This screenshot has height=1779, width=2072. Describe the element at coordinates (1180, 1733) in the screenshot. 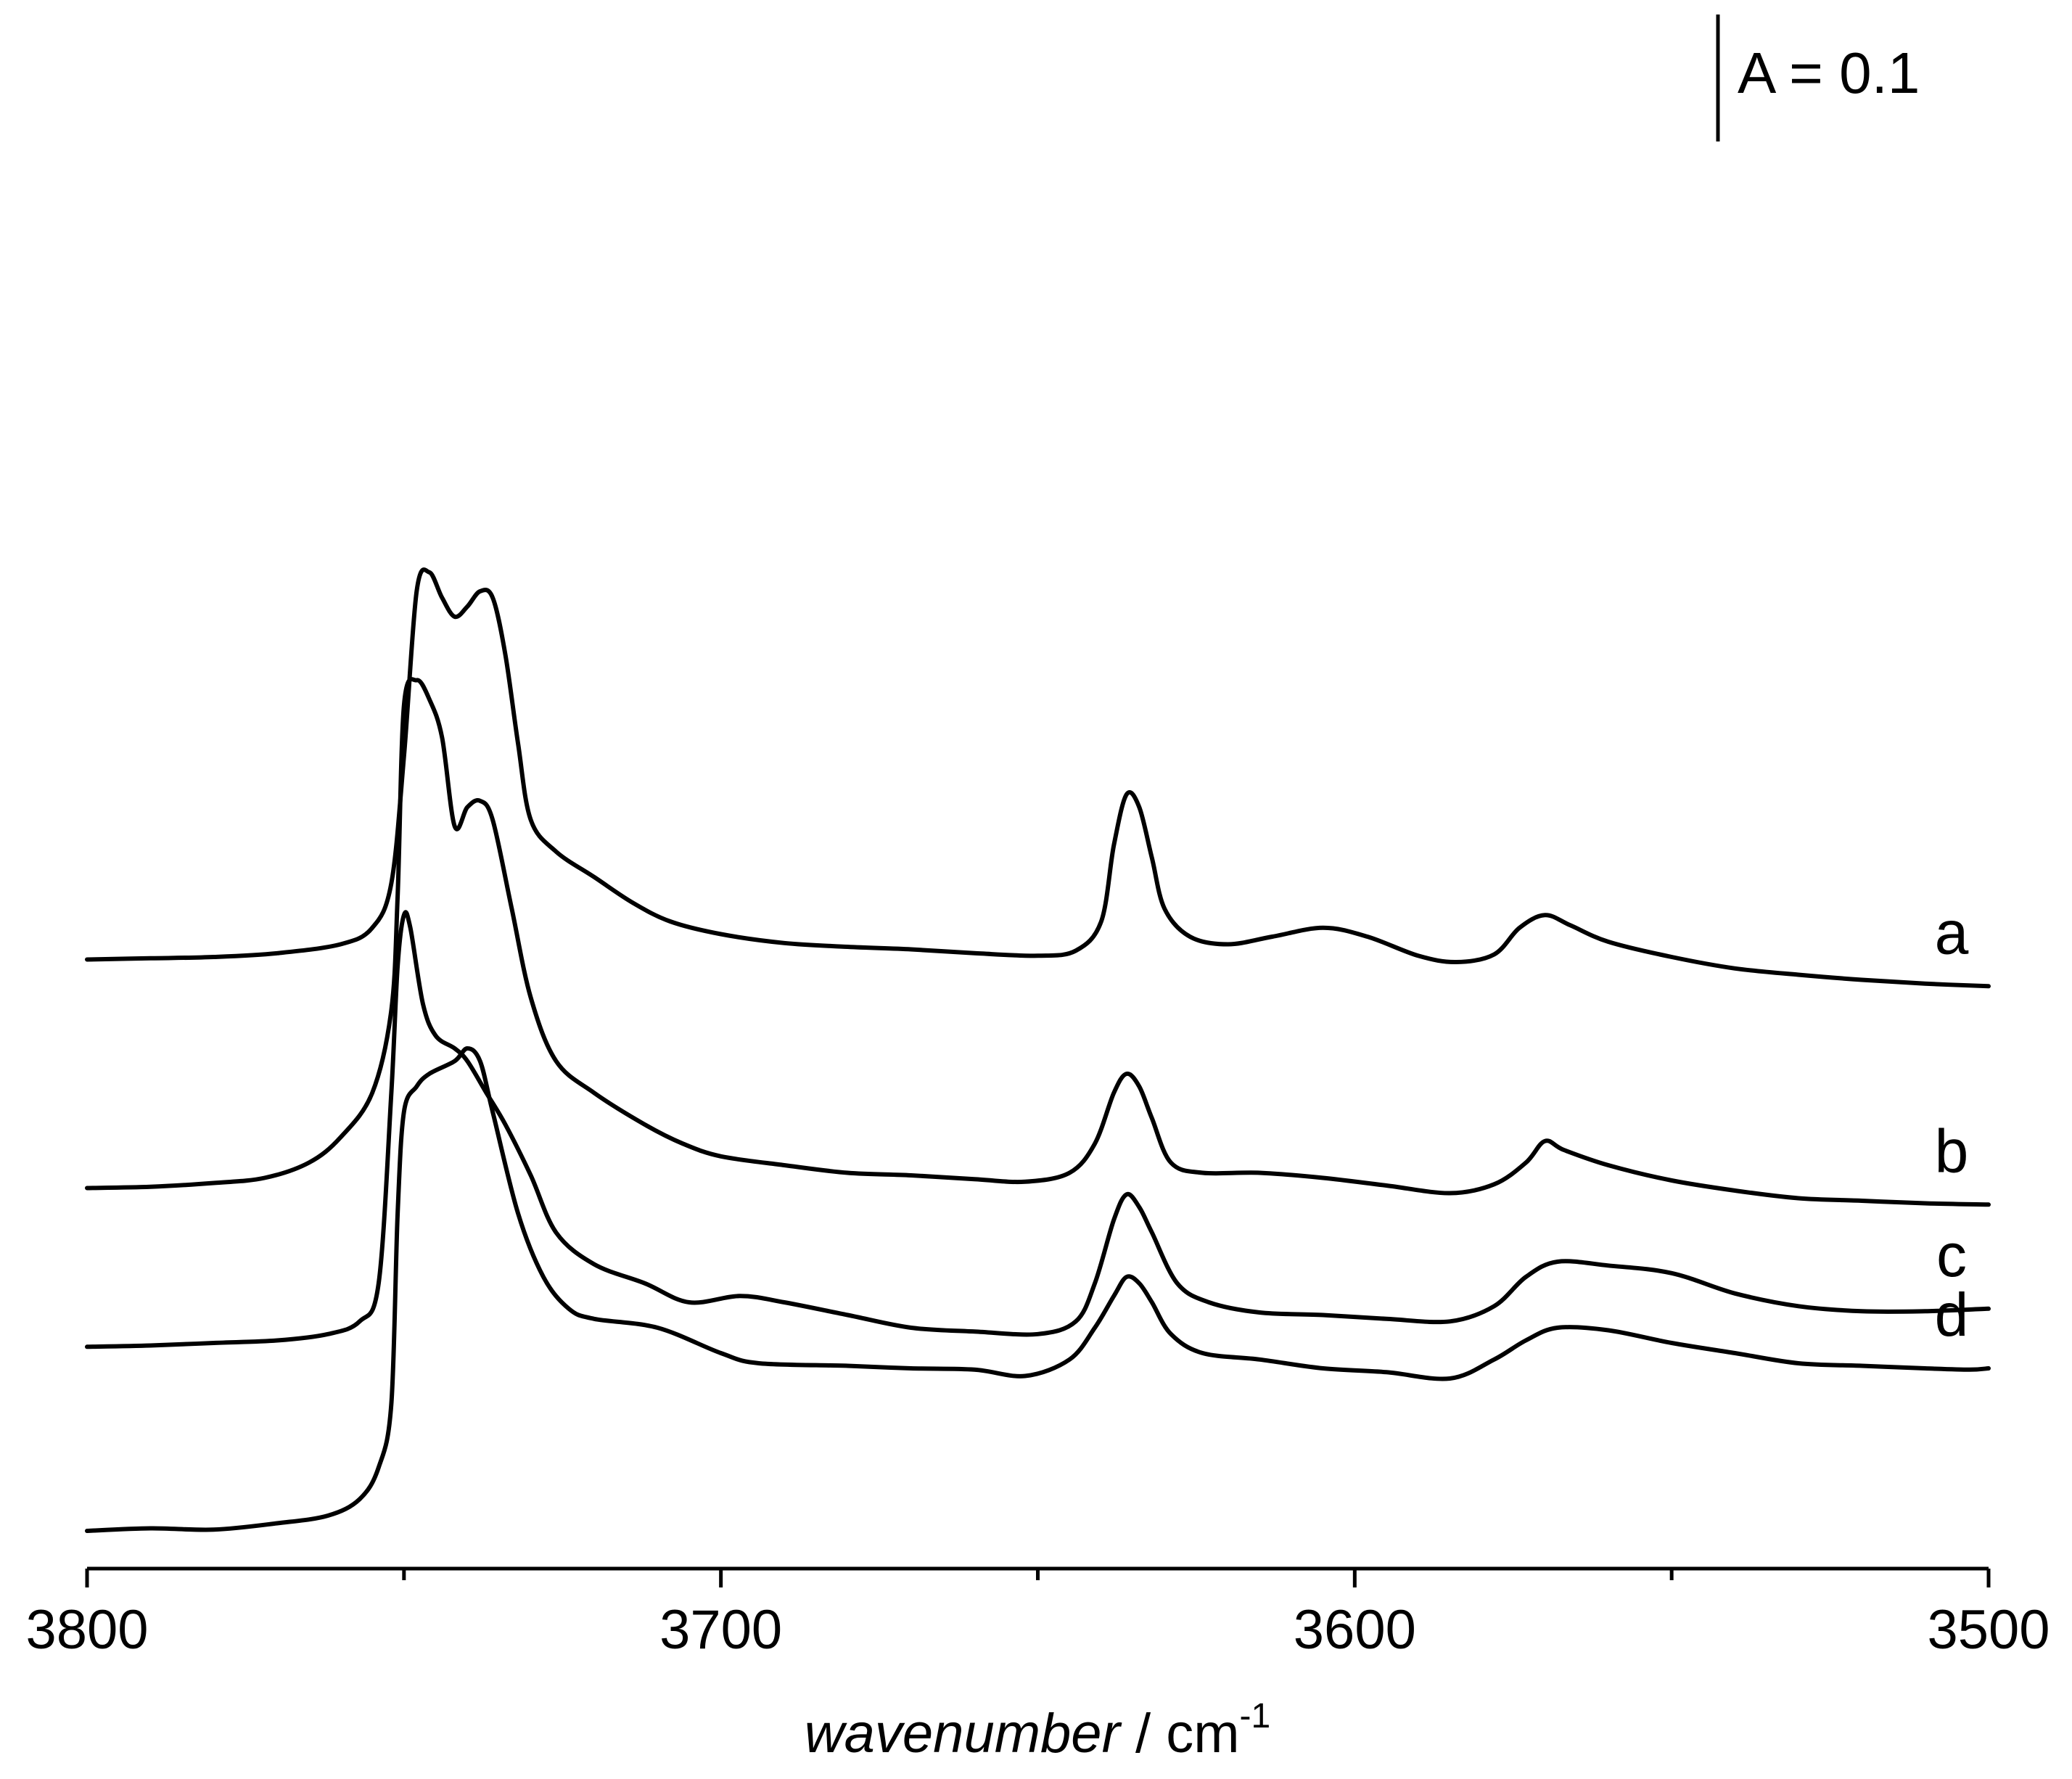

I see `x-axis-title-unit: / cm` at that location.